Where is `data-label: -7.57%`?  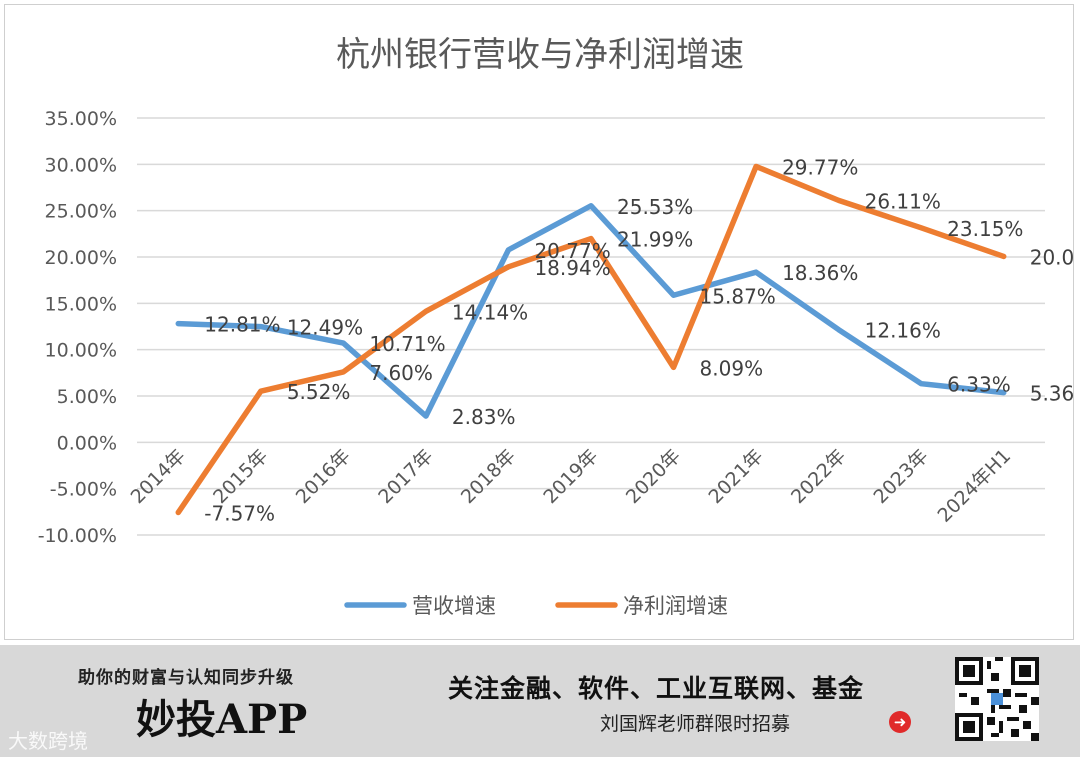
data-label: -7.57% is located at coordinates (239, 513).